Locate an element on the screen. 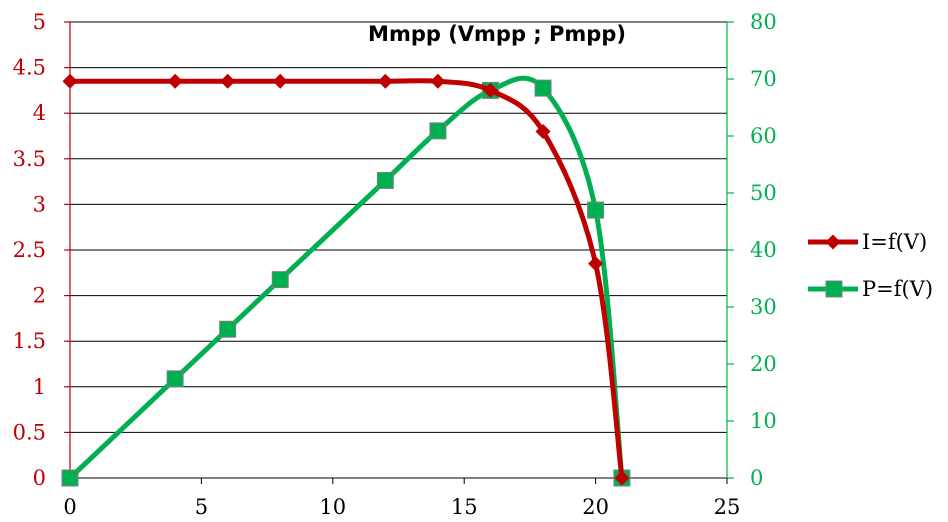 This screenshot has width=948, height=522. legend-label-power: P=f(V) is located at coordinates (897, 289).